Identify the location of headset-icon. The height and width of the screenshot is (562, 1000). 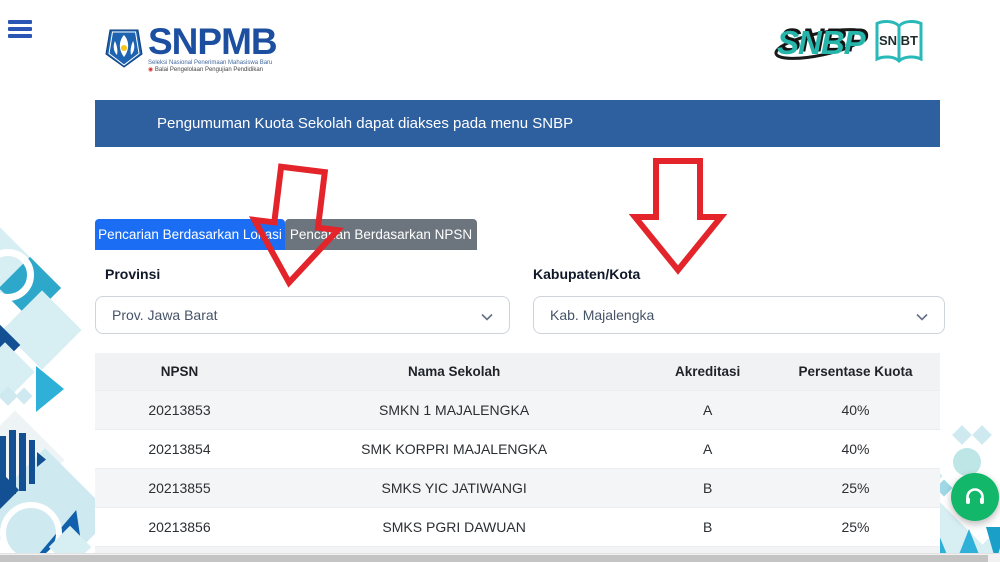
(975, 496).